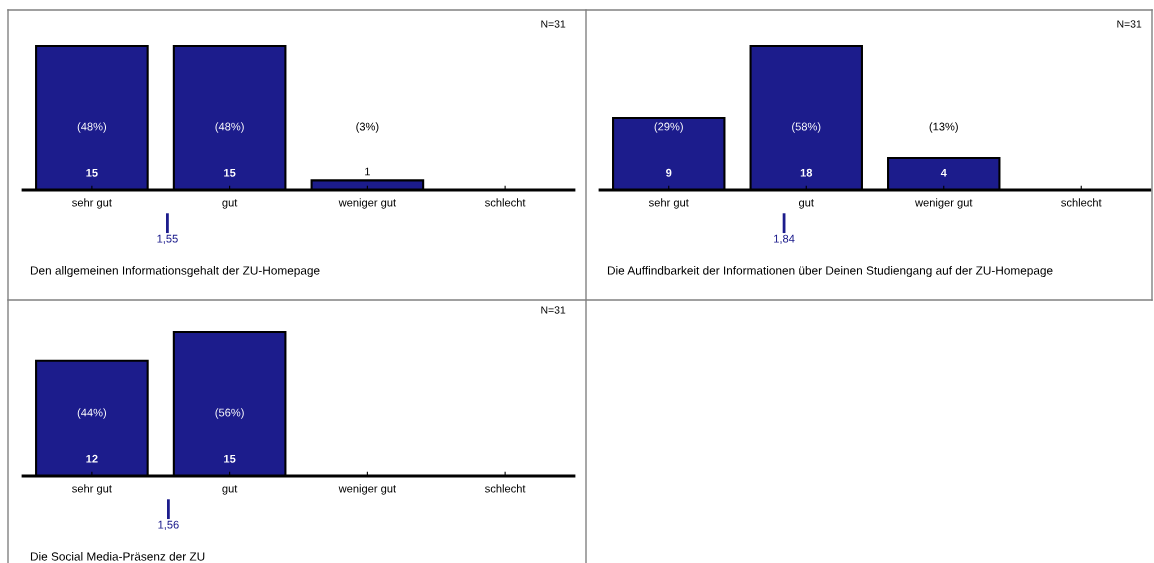 The height and width of the screenshot is (563, 1154). Describe the element at coordinates (92, 458) in the screenshot. I see `data-label: 12` at that location.